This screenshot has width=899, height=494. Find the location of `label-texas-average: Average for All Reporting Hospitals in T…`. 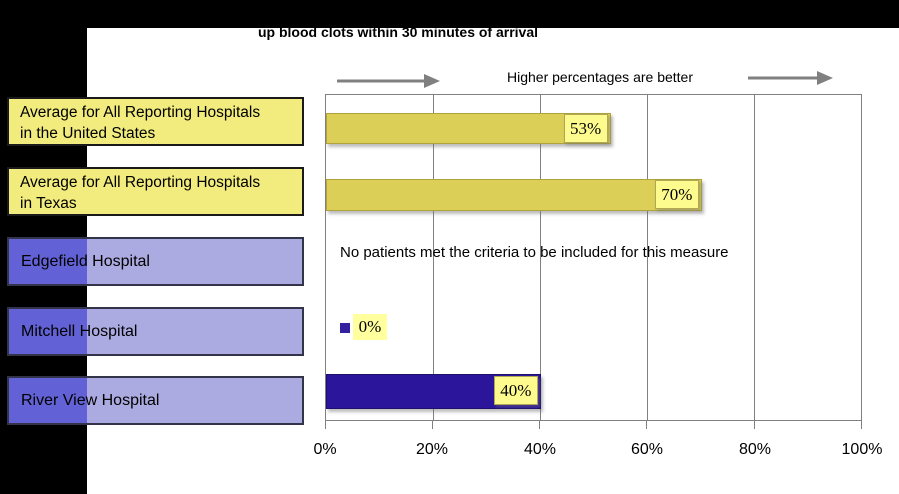

label-texas-average: Average for All Reporting Hospitals in T… is located at coordinates (155, 191).